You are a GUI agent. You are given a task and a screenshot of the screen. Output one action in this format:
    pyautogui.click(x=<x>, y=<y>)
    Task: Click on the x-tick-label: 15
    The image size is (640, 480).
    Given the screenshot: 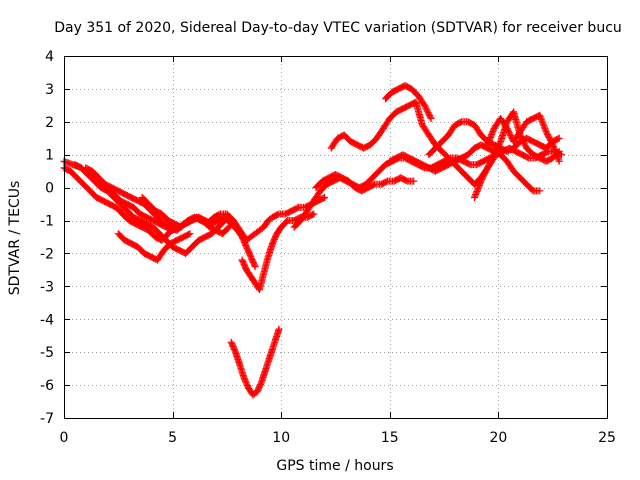 What is the action you would take?
    pyautogui.click(x=390, y=438)
    